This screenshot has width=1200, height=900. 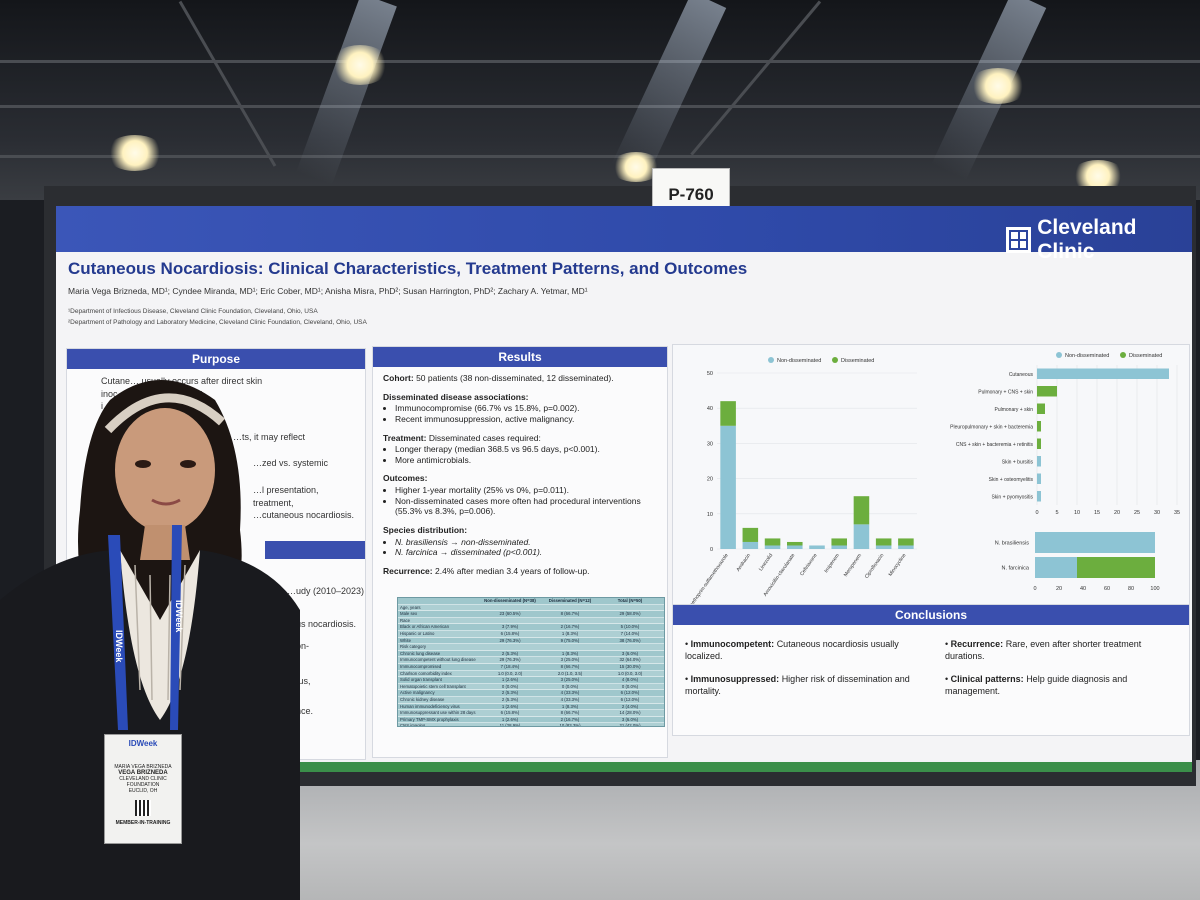 I want to click on table-cell: Male sex, so click(x=409, y=614).